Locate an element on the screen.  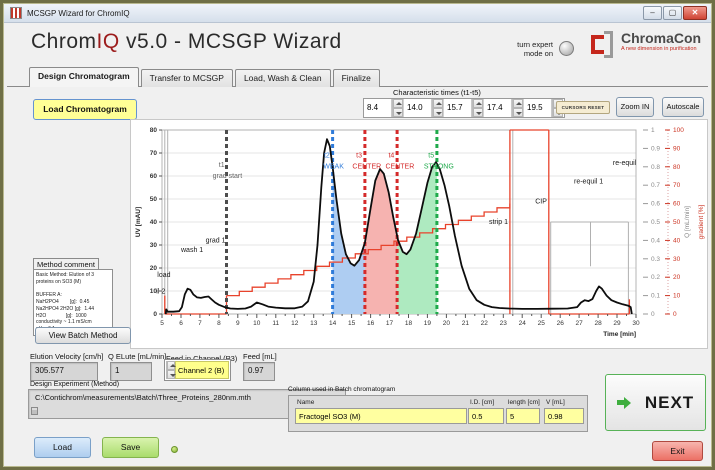
logo-text: ChromaCon is located at coordinates (661, 38).